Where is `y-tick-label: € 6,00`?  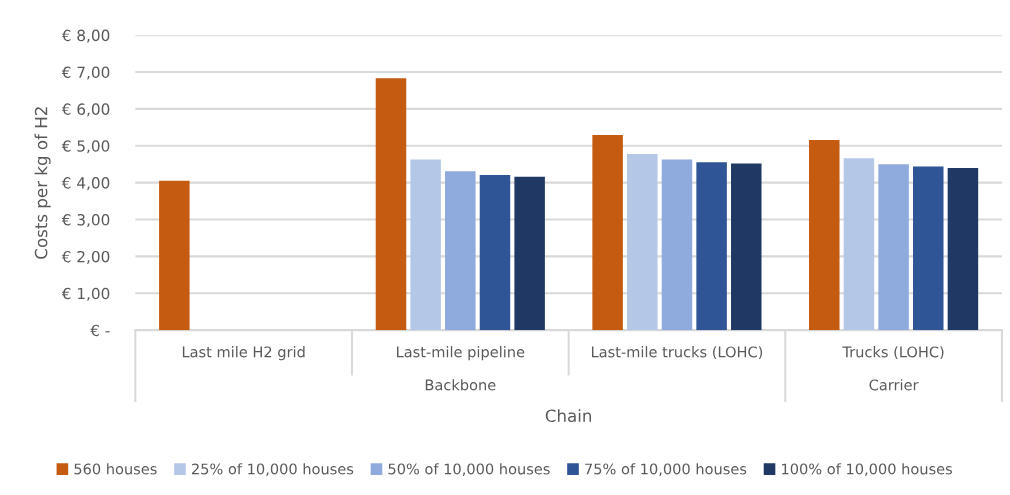 y-tick-label: € 6,00 is located at coordinates (85, 110).